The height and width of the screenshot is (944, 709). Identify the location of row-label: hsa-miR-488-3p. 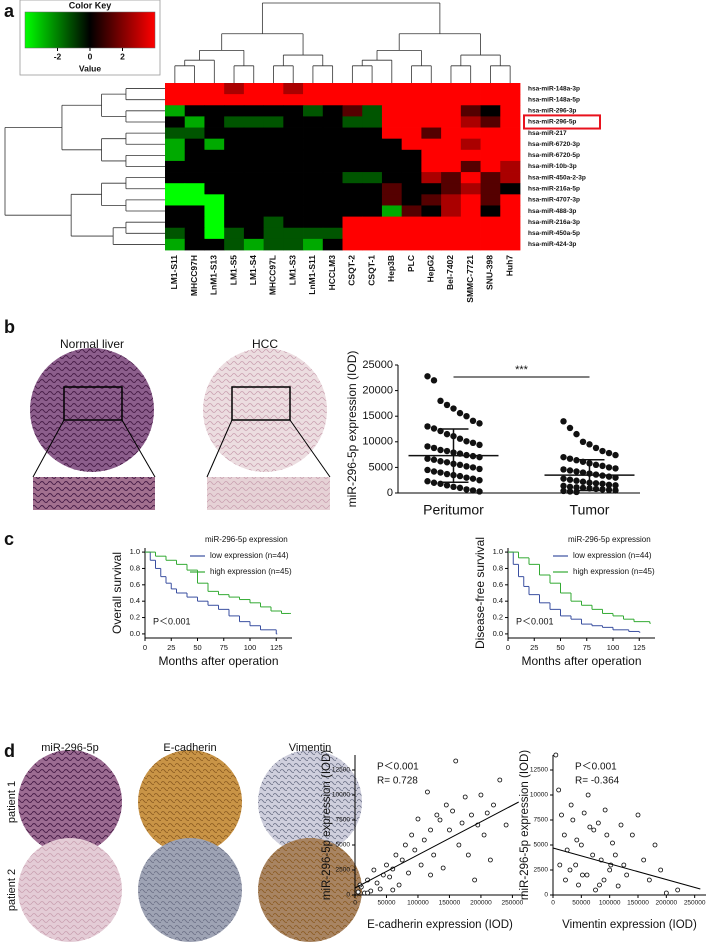
(552, 211).